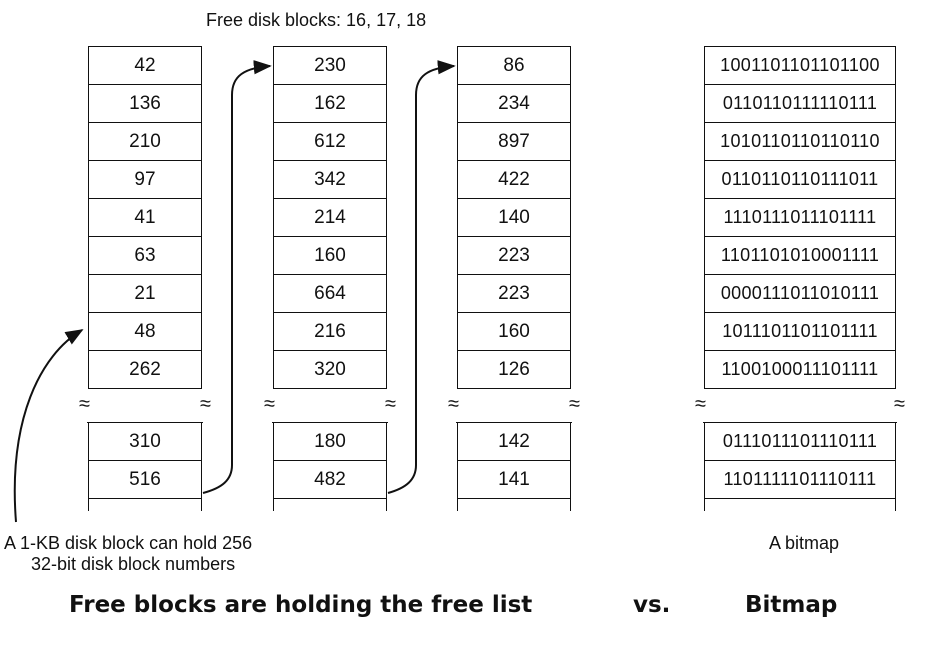 The width and height of the screenshot is (932, 648). I want to click on free-list-block-2: 230 162 612 342 214 160 664 216 320 ≈ ≈180 482, so click(330, 278).